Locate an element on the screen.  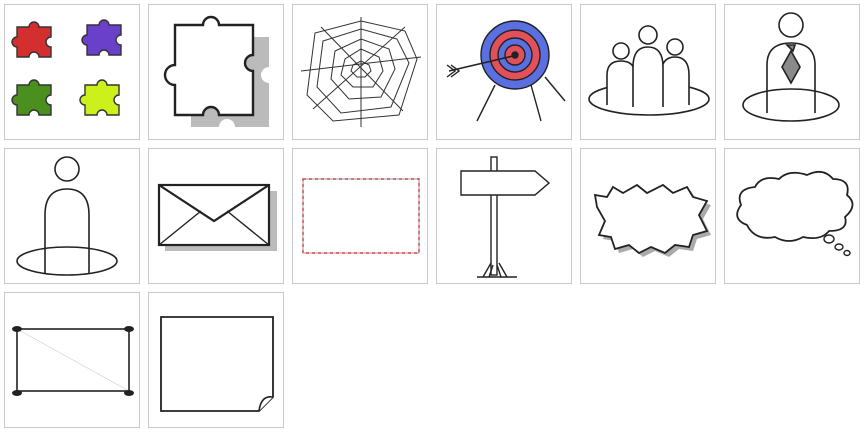
thought-cloud-icon is located at coordinates (795, 213).